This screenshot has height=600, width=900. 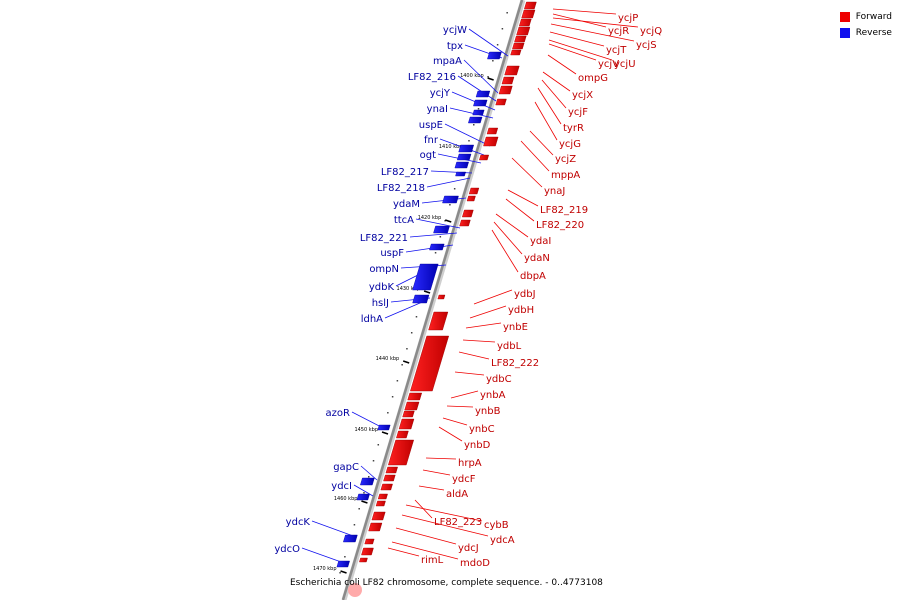 I want to click on forward-gene-label: ycjU, so click(x=625, y=64).